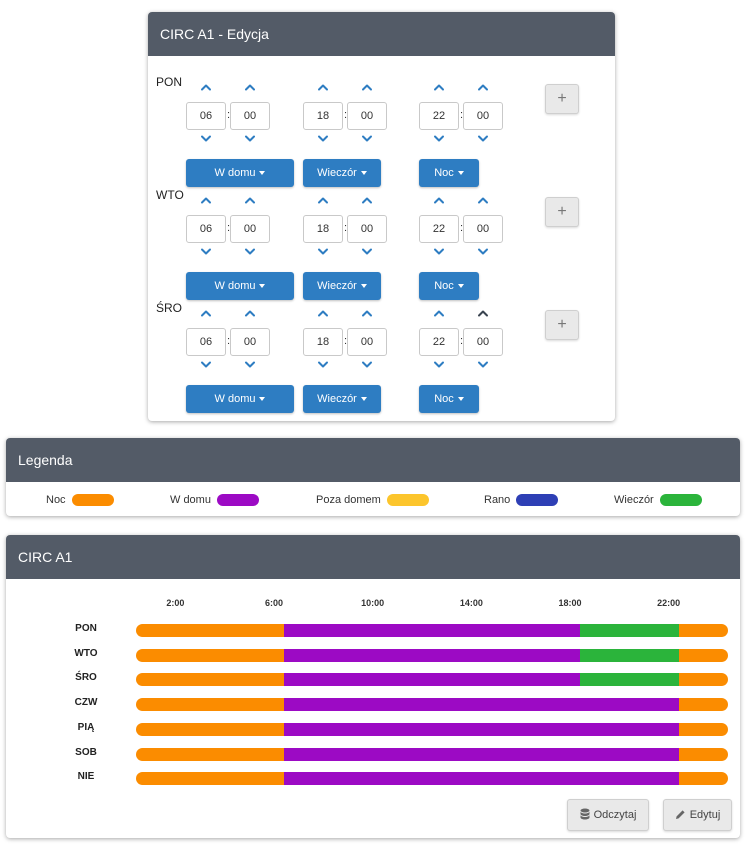 This screenshot has height=850, width=750. Describe the element at coordinates (460, 286) in the screenshot. I see `caret-down-icon` at that location.